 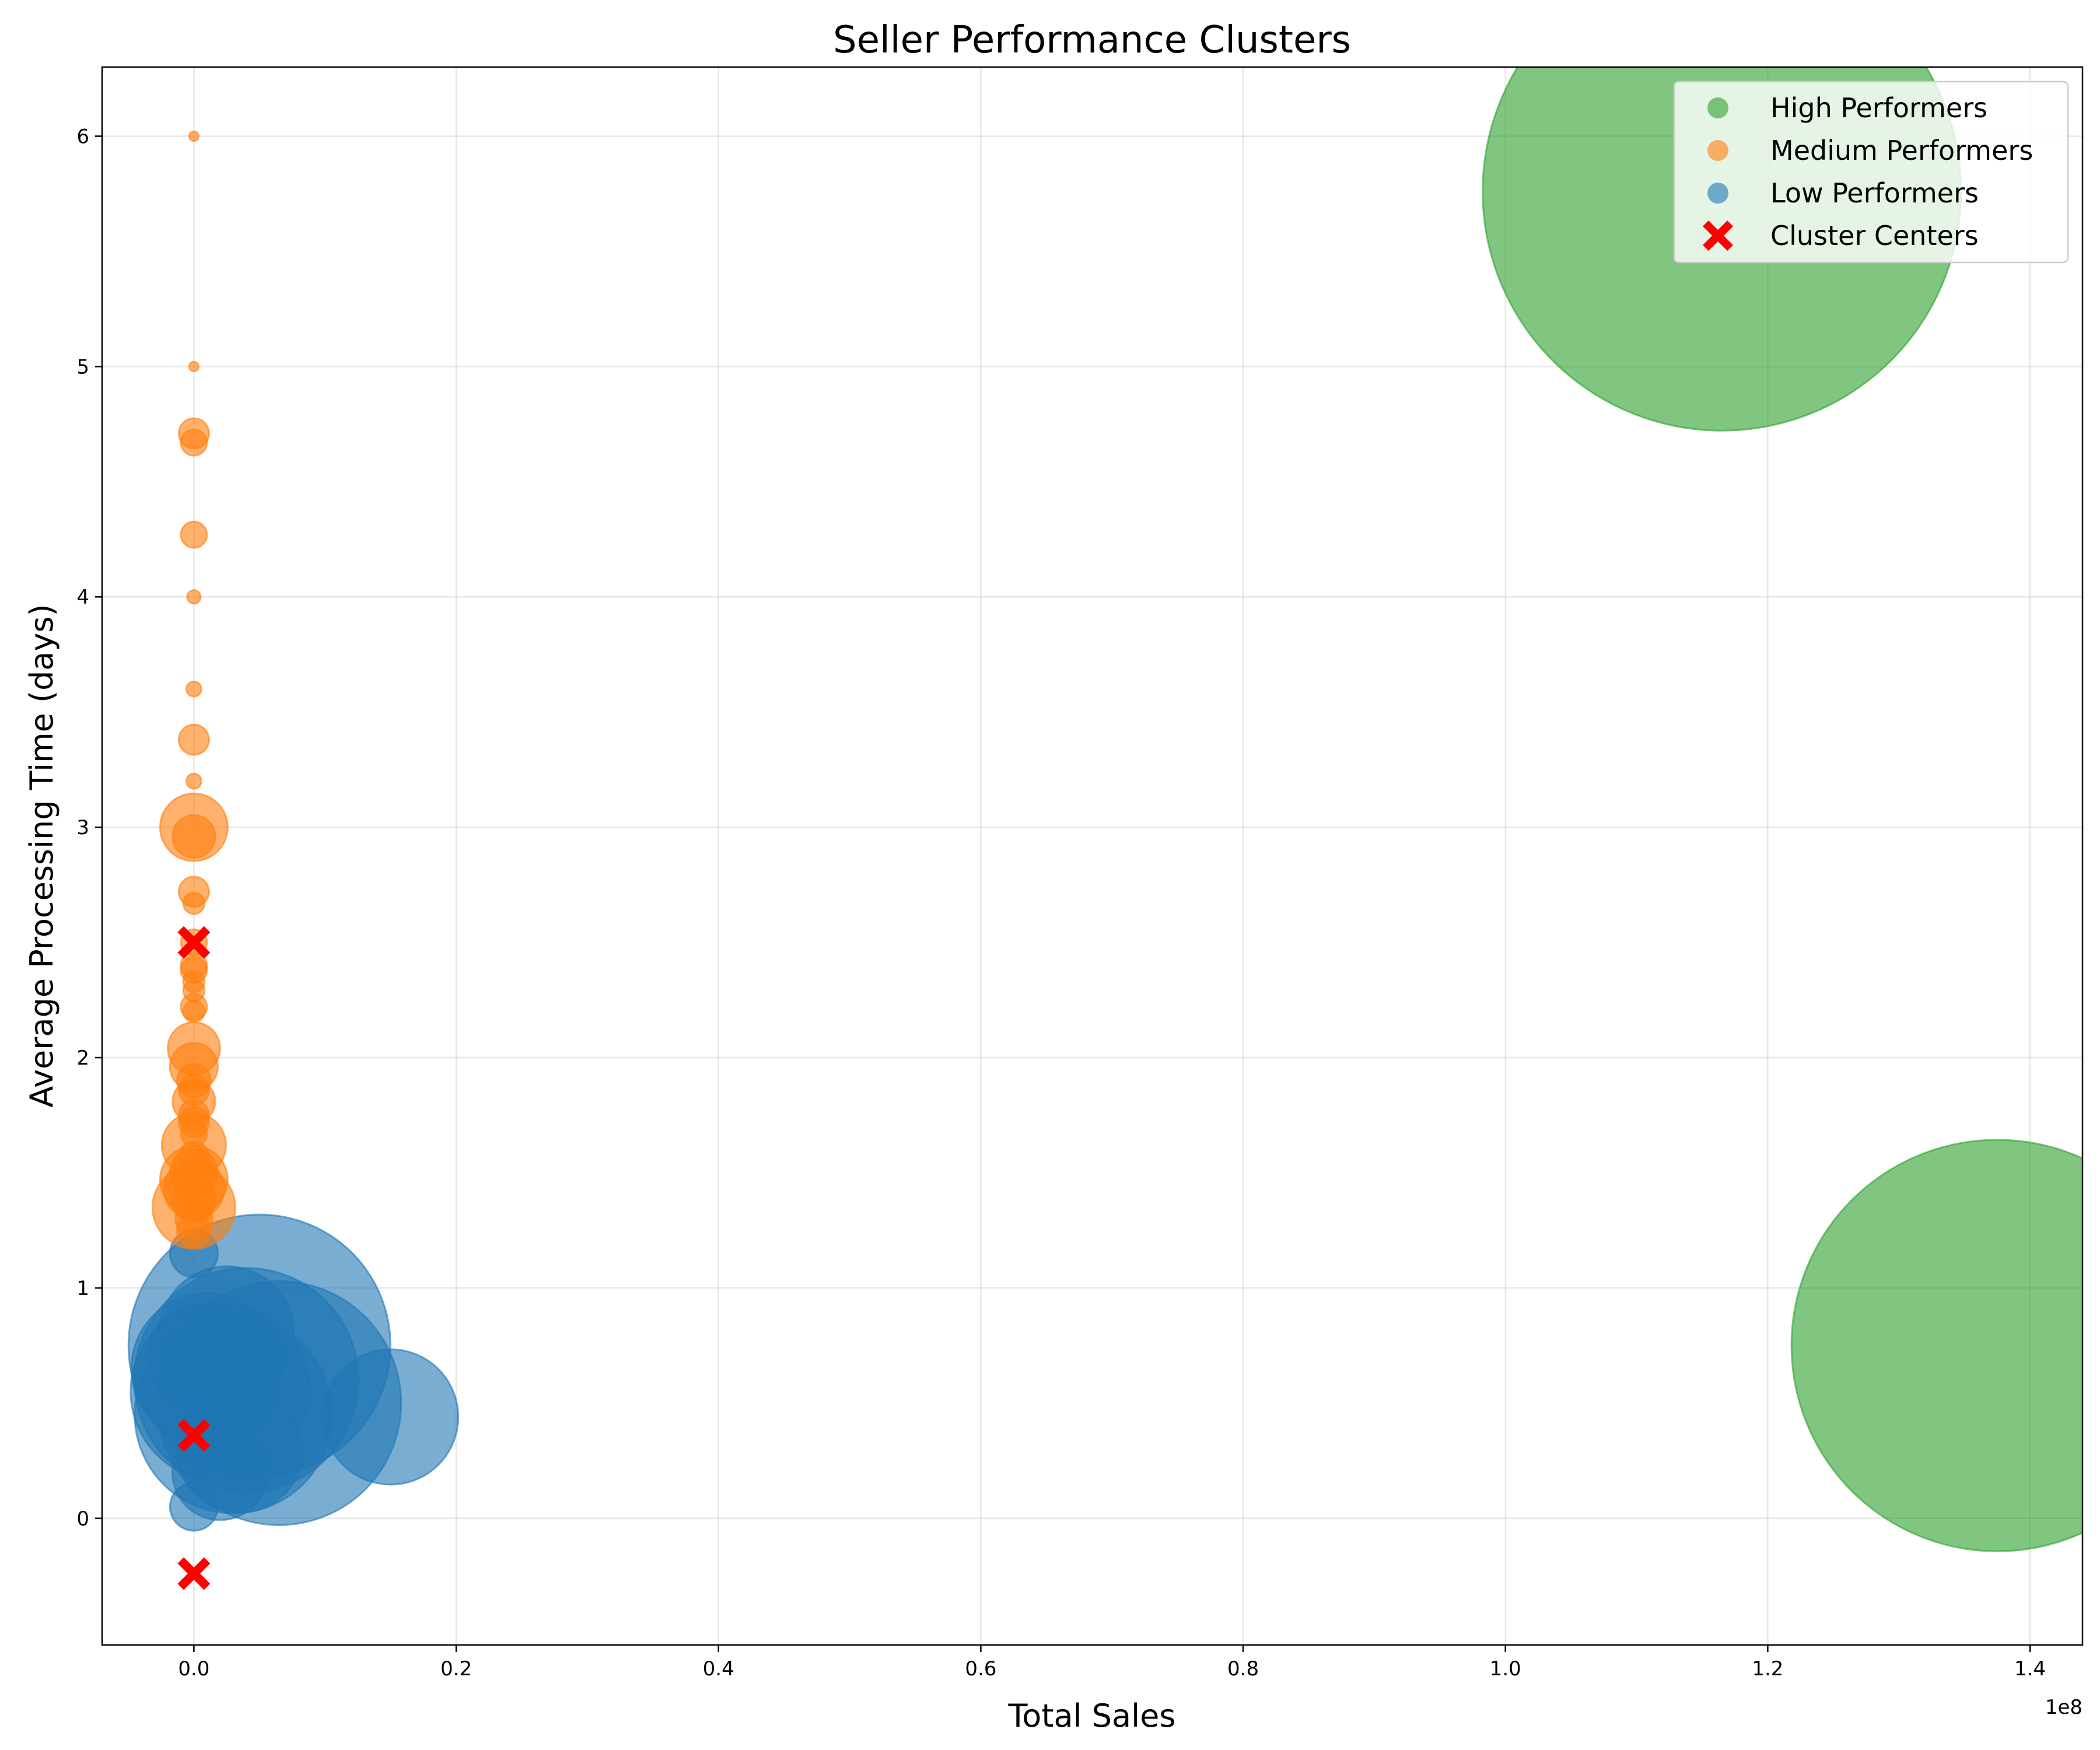 What do you see at coordinates (194, 1669) in the screenshot?
I see `x-tick-label: 0.0` at bounding box center [194, 1669].